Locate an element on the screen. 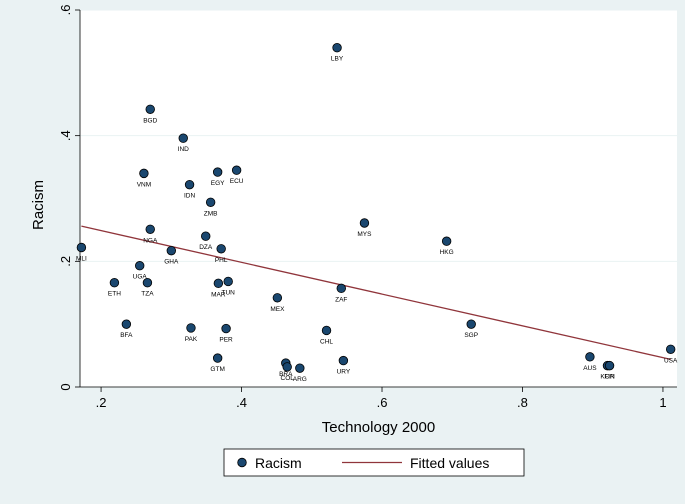 The height and width of the screenshot is (504, 685). data-point-eth is located at coordinates (114, 282).